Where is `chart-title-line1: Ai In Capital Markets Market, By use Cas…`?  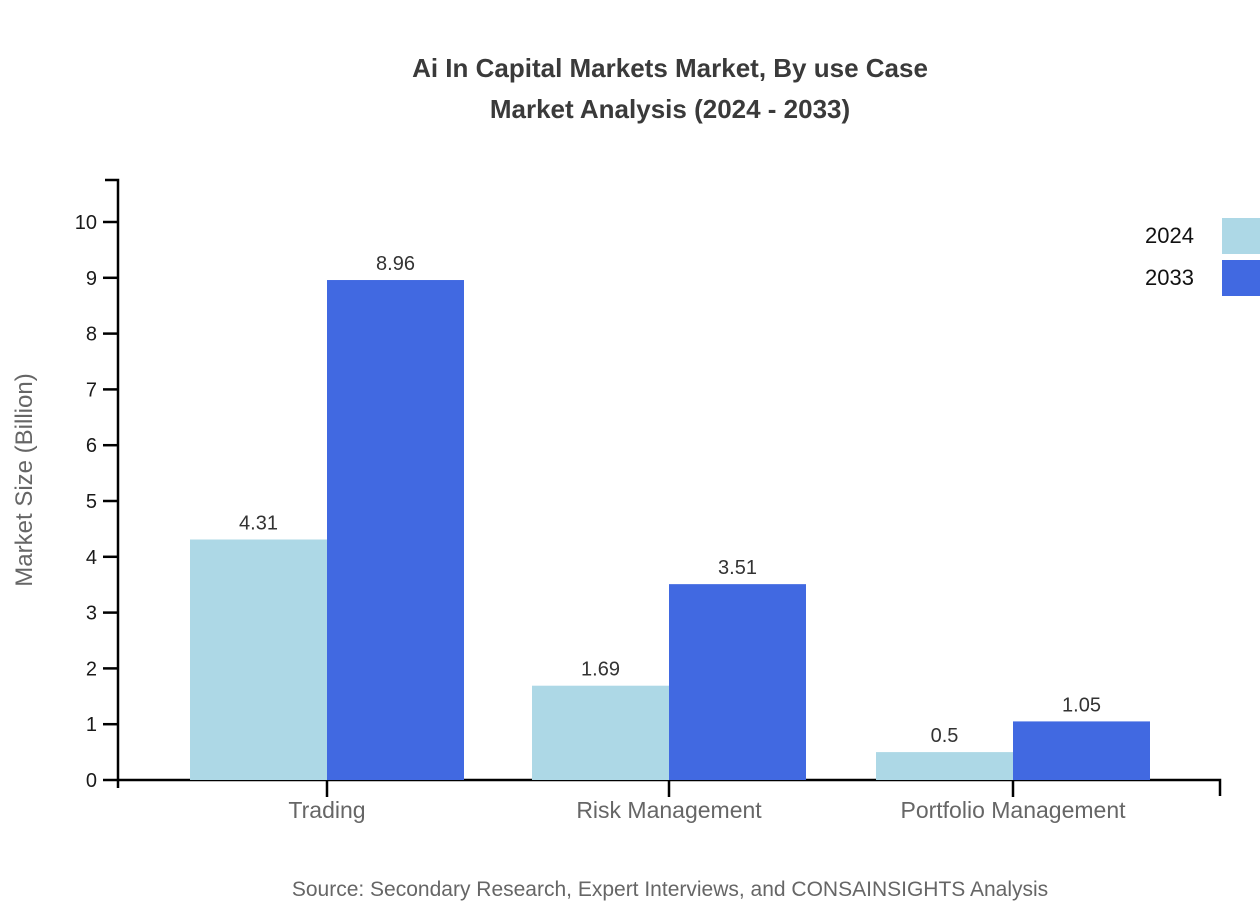
chart-title-line1: Ai In Capital Markets Market, By use Cas… is located at coordinates (670, 68).